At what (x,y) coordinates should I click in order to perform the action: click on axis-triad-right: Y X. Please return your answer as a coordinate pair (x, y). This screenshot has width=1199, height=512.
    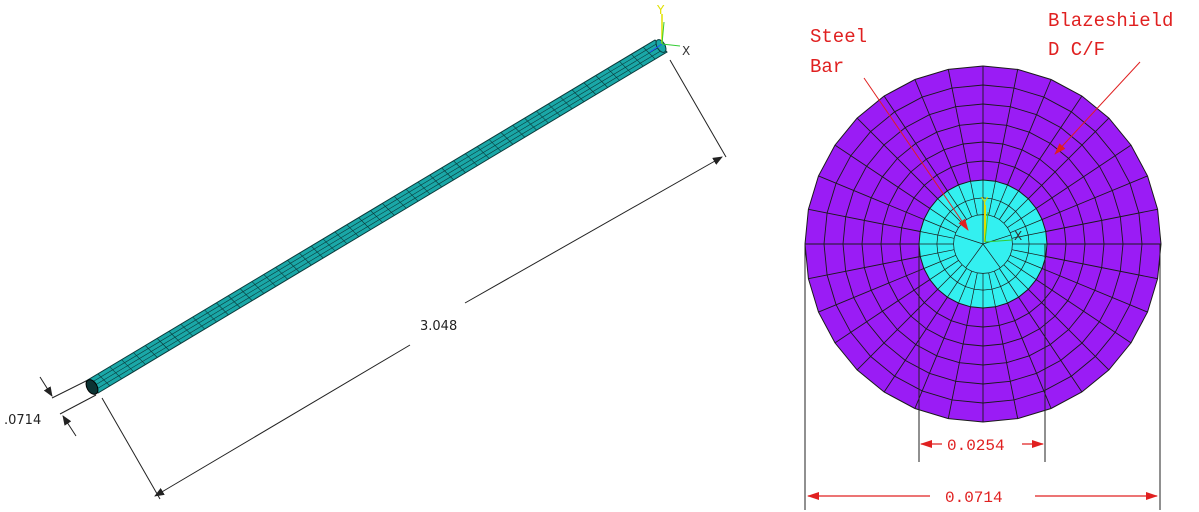
    Looking at the image, I should click on (1001, 219).